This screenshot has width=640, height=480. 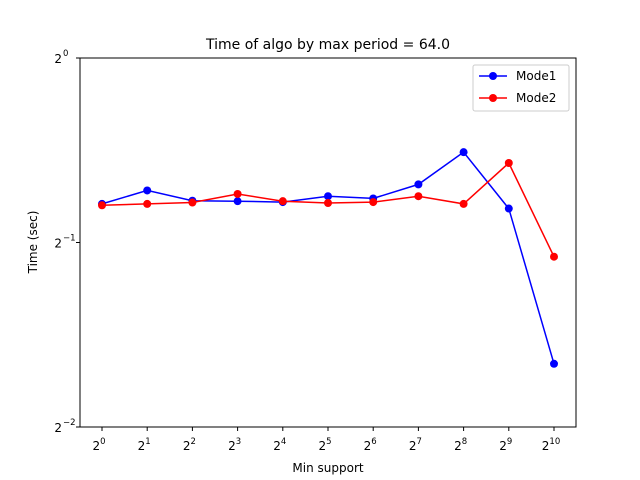 I want to click on x-tick-label-exponent: 1, so click(x=147, y=442).